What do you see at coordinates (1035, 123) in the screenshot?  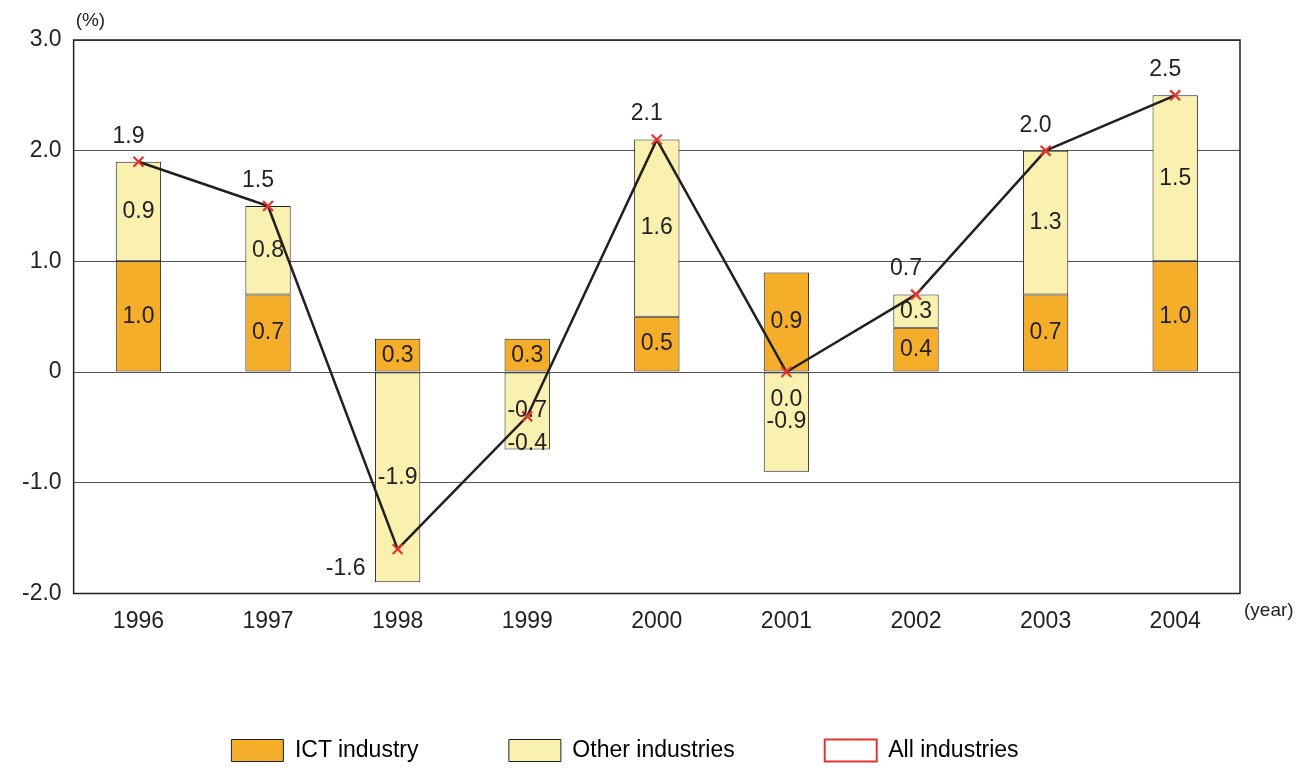 I see `data-label: 2.0` at bounding box center [1035, 123].